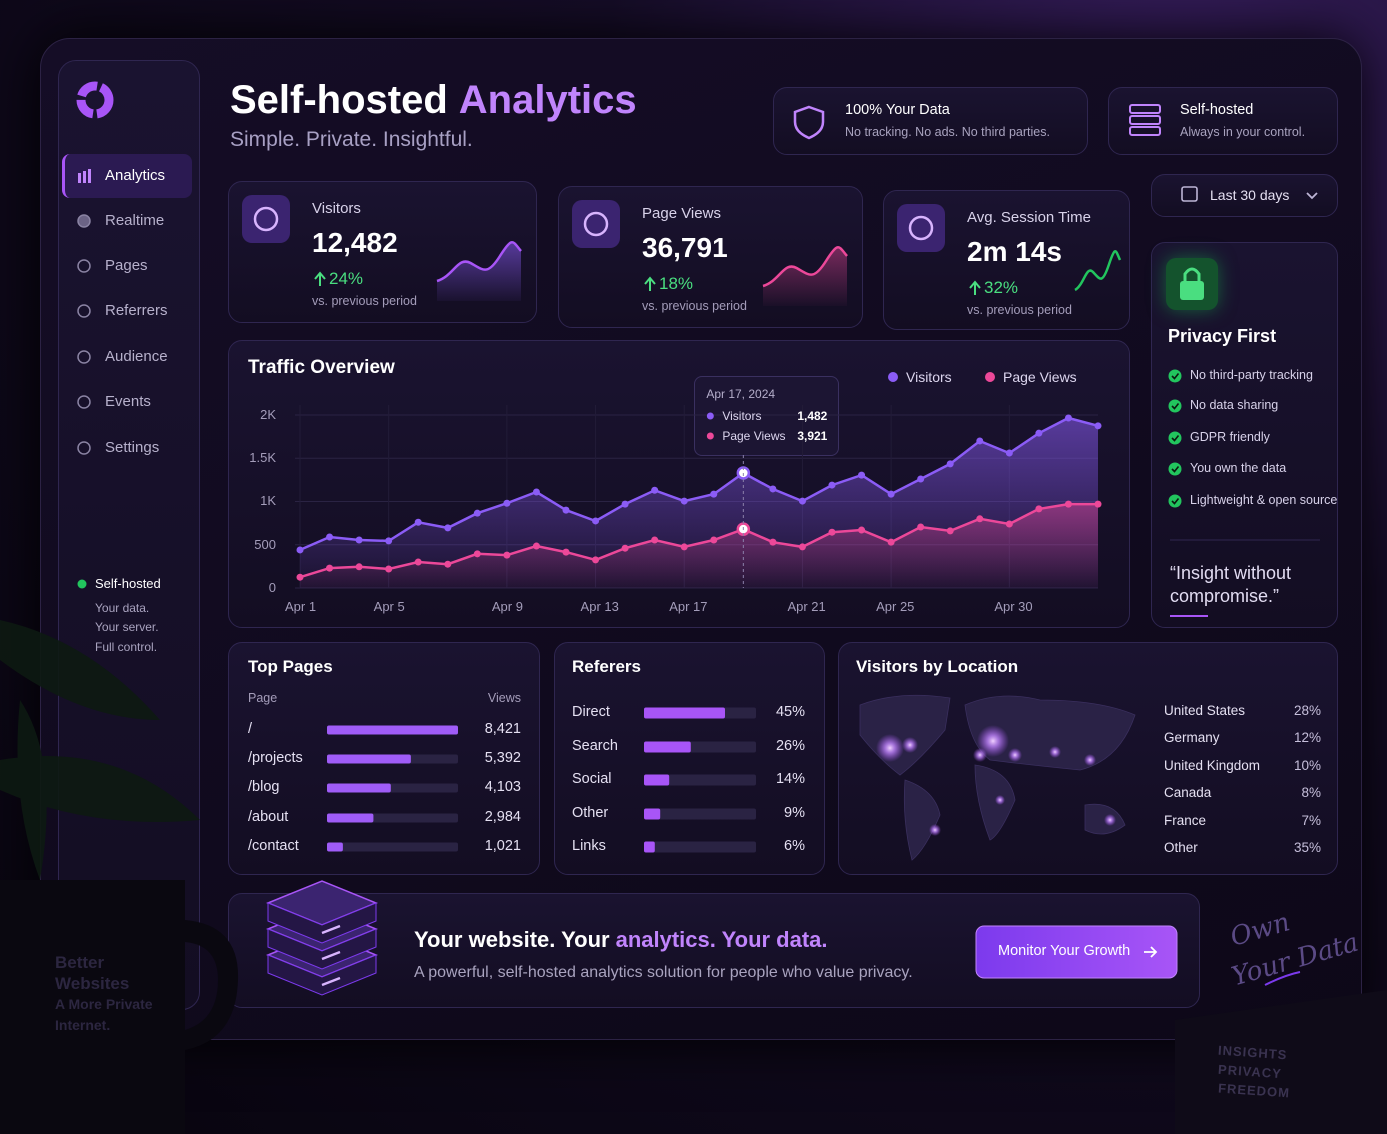 This screenshot has height=1134, width=1387. Describe the element at coordinates (126, 265) in the screenshot. I see `nav-item: Pages` at that location.